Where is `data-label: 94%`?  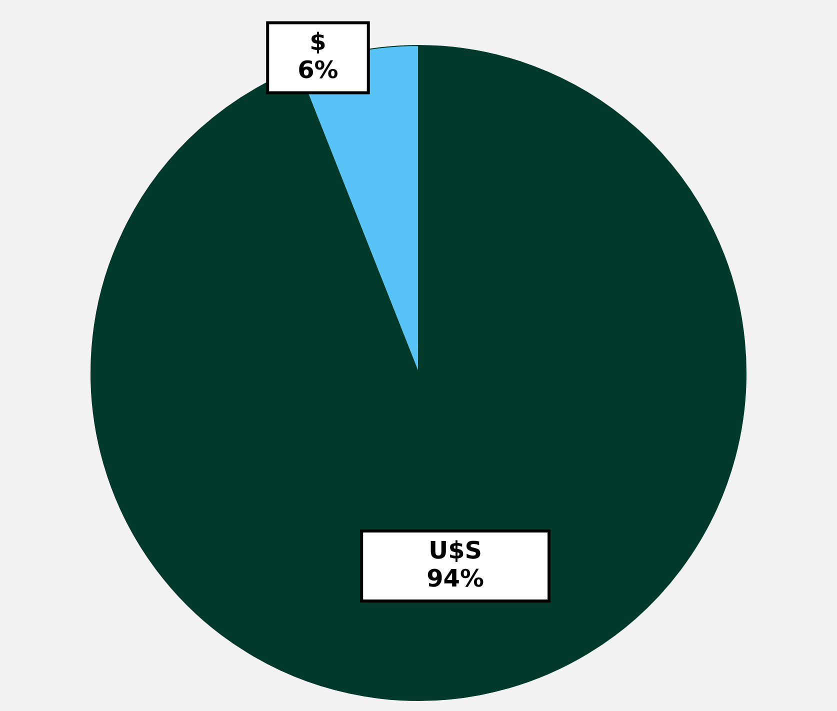
data-label: 94% is located at coordinates (455, 578).